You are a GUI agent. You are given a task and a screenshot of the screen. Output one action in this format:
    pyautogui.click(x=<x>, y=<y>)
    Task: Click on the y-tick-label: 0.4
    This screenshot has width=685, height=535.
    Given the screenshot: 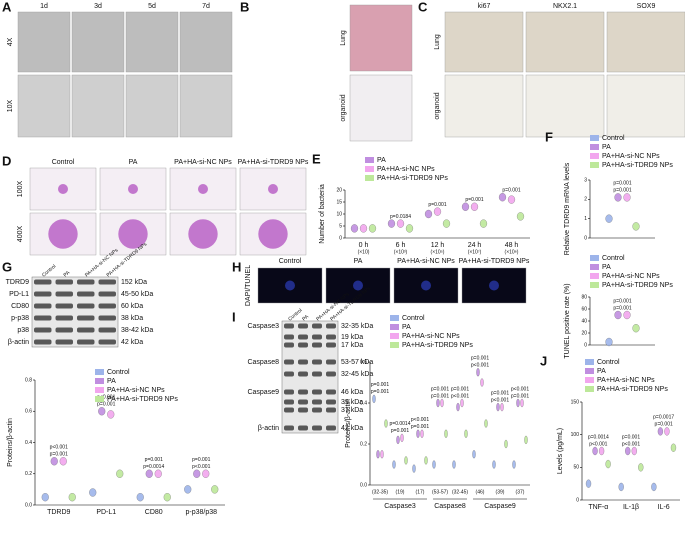 What is the action you would take?
    pyautogui.click(x=28, y=443)
    